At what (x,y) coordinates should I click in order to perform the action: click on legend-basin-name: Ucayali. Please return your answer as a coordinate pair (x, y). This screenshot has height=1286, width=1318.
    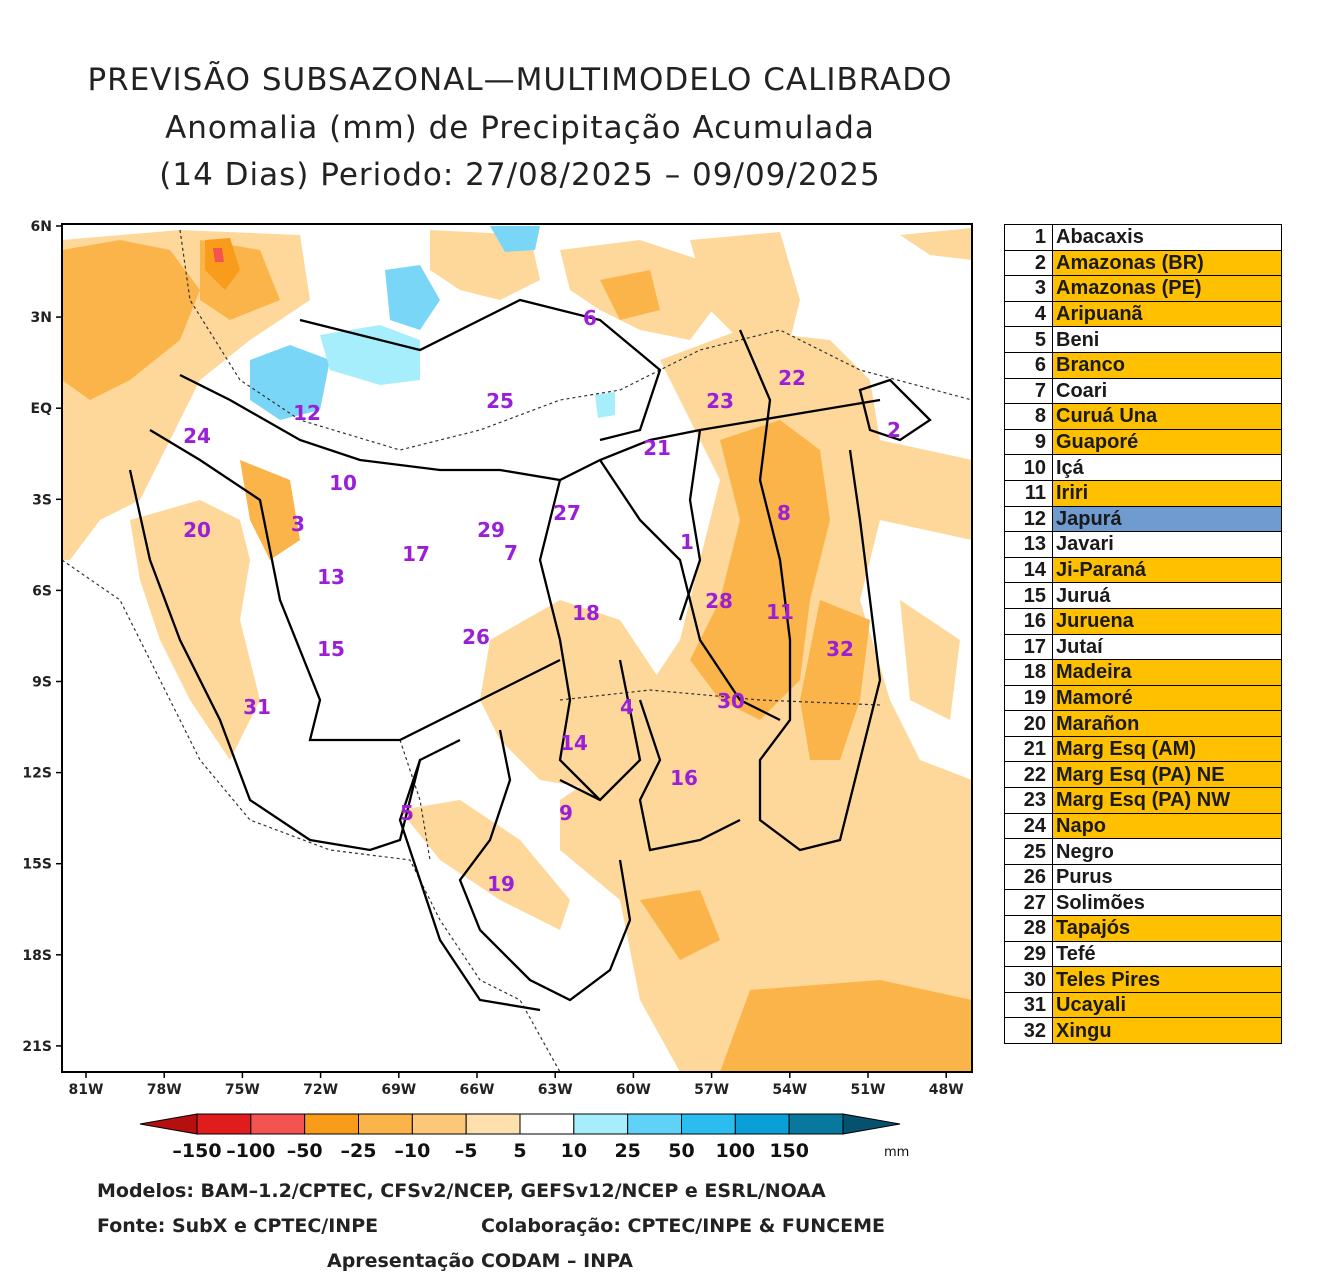
    Looking at the image, I should click on (1167, 1005).